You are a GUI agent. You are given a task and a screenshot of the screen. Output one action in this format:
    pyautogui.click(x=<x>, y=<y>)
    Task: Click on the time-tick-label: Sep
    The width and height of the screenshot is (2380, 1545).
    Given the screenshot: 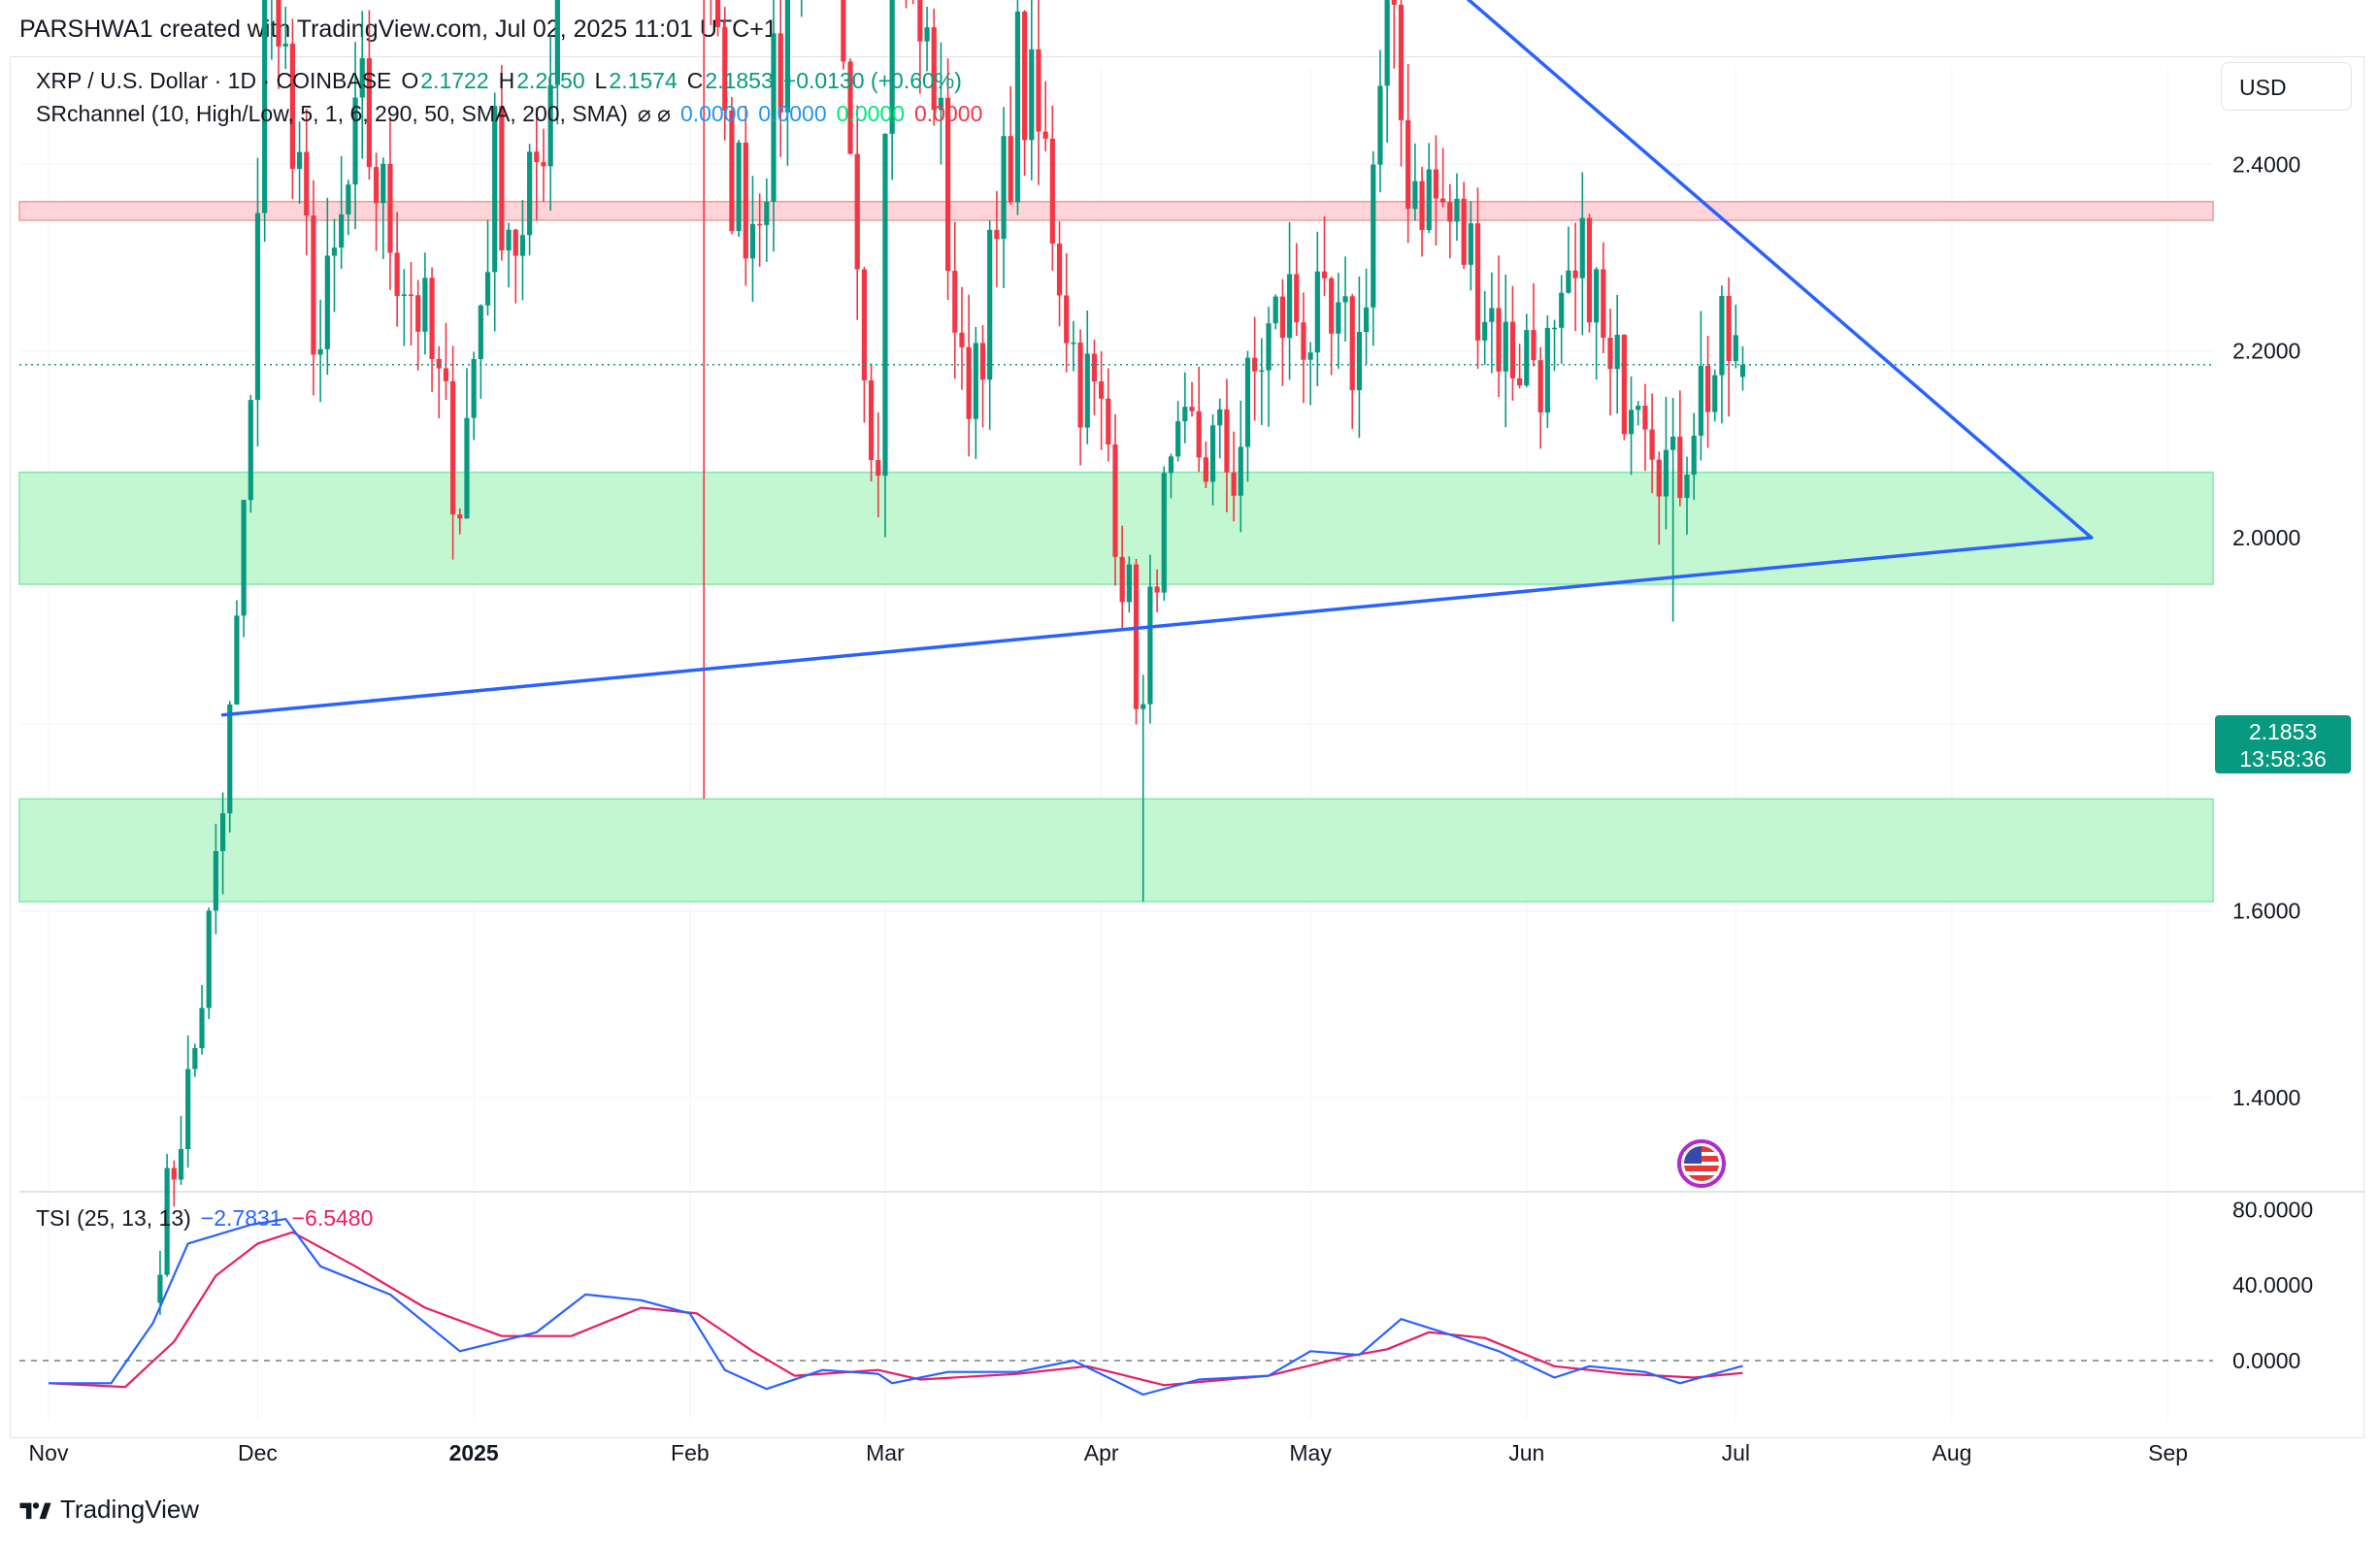 What is the action you would take?
    pyautogui.click(x=2168, y=1452)
    